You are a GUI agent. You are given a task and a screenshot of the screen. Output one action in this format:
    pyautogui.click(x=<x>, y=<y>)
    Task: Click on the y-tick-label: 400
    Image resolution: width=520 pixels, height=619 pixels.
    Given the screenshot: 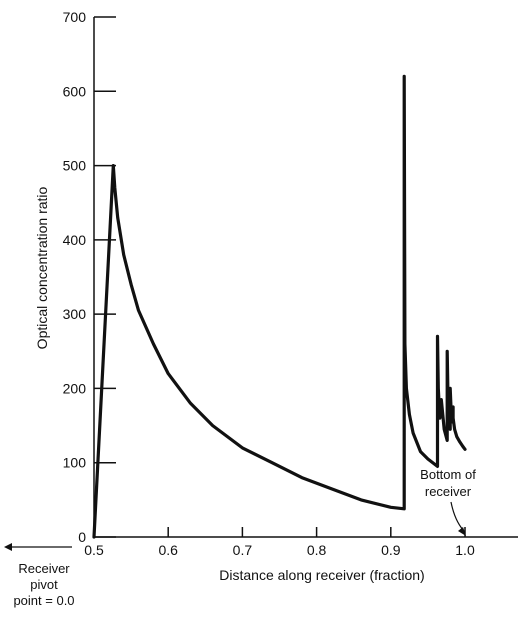 What is the action you would take?
    pyautogui.click(x=75, y=240)
    